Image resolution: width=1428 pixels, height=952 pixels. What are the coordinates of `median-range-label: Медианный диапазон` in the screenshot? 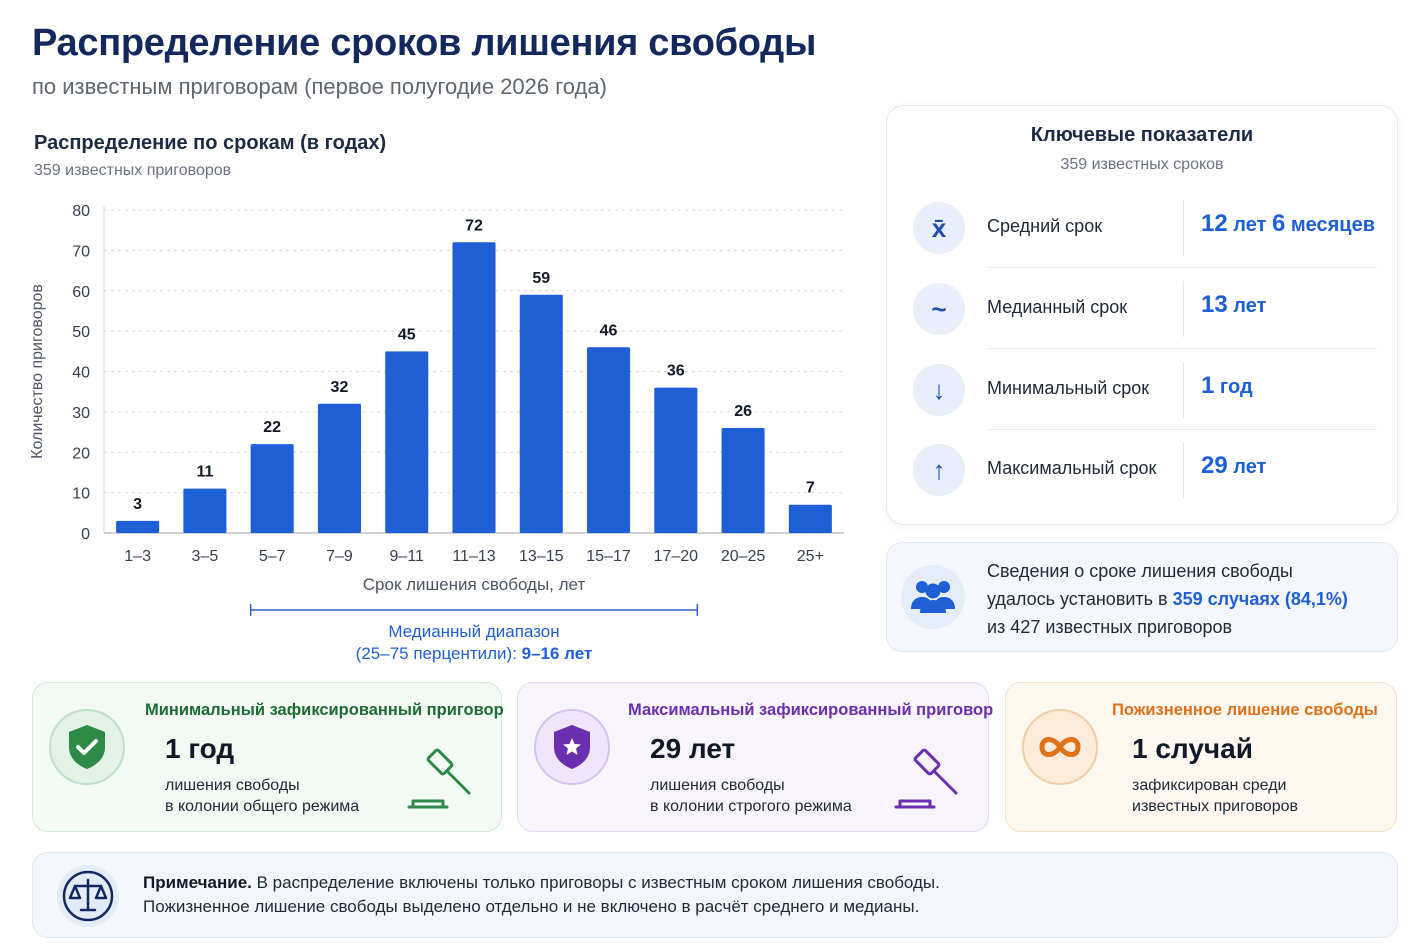 It's located at (473, 631).